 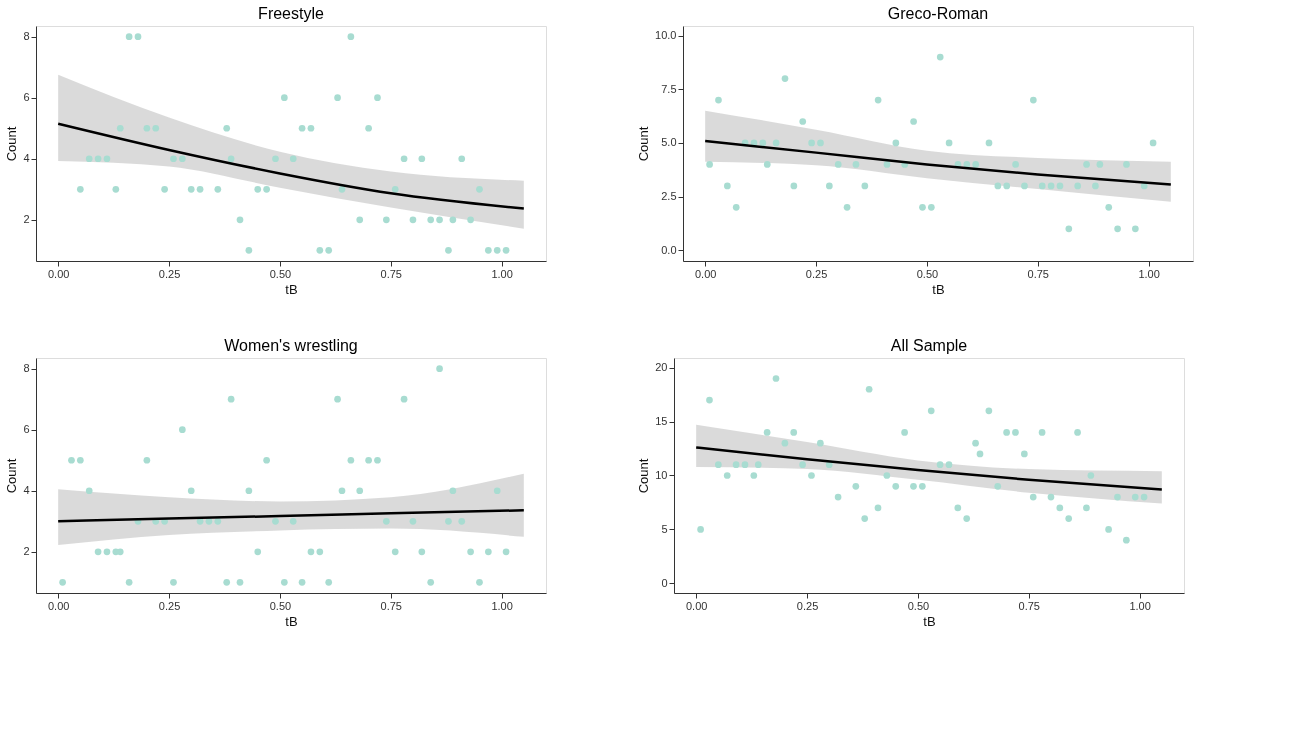 I want to click on line-series, so click(x=938, y=162).